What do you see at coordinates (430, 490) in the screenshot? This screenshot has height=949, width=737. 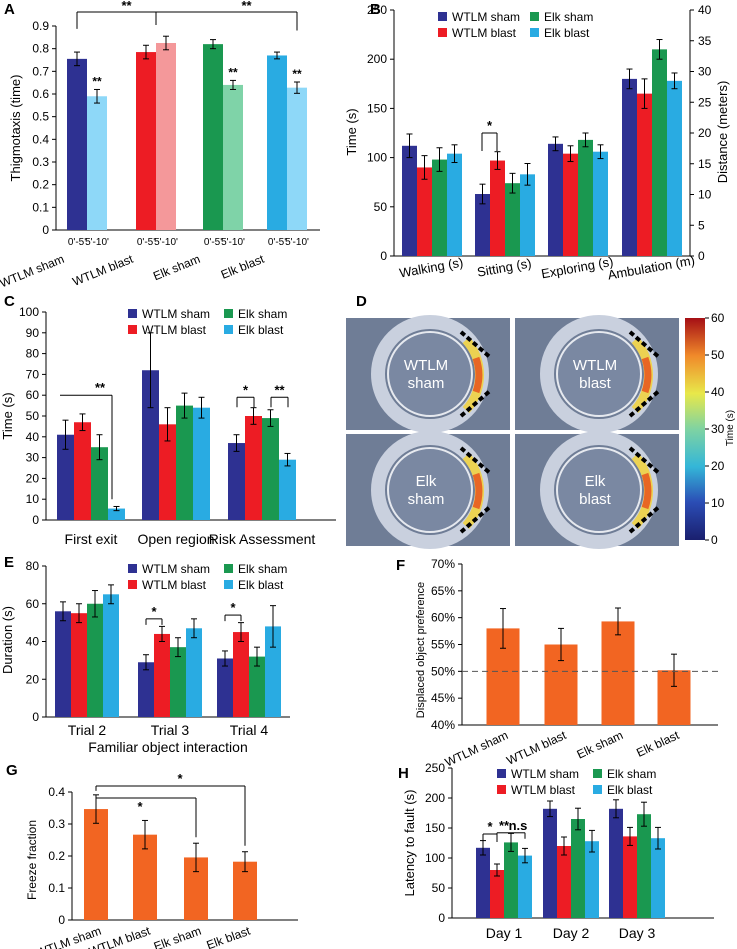 I see `arena-center` at bounding box center [430, 490].